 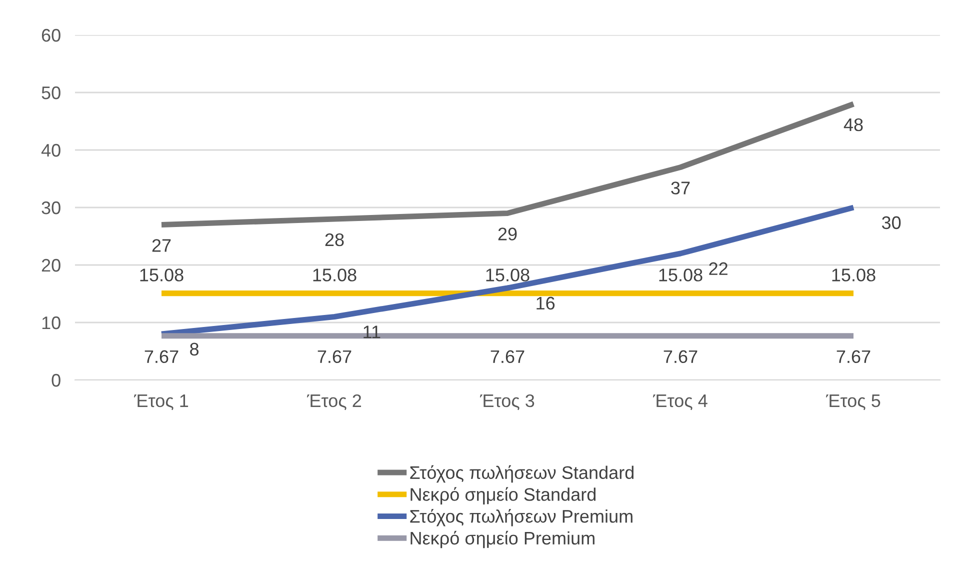 I want to click on y-tick-label: 50, so click(x=51, y=93).